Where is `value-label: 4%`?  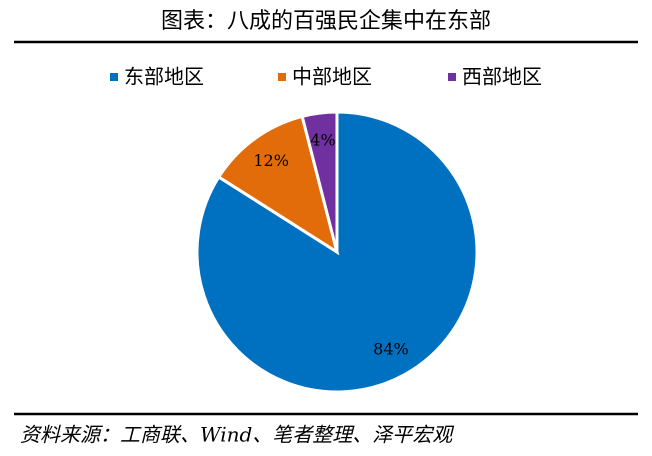
value-label: 4% is located at coordinates (322, 139).